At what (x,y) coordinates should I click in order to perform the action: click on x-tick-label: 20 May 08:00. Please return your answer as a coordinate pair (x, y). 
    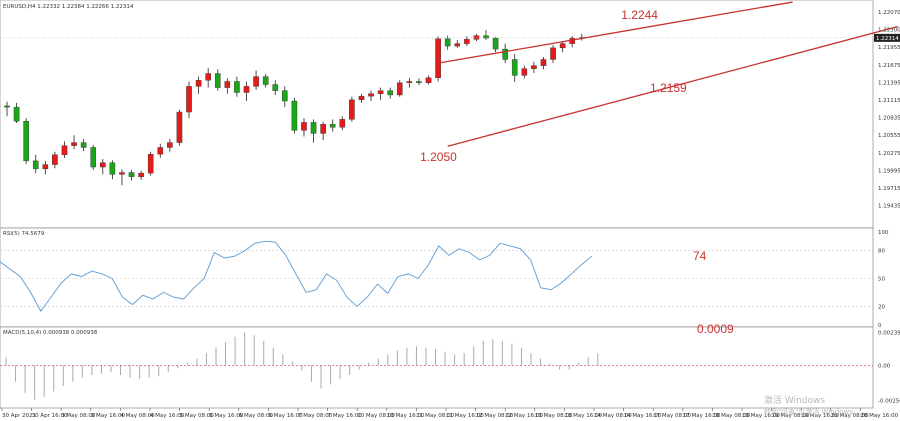
    Looking at the image, I should click on (850, 416).